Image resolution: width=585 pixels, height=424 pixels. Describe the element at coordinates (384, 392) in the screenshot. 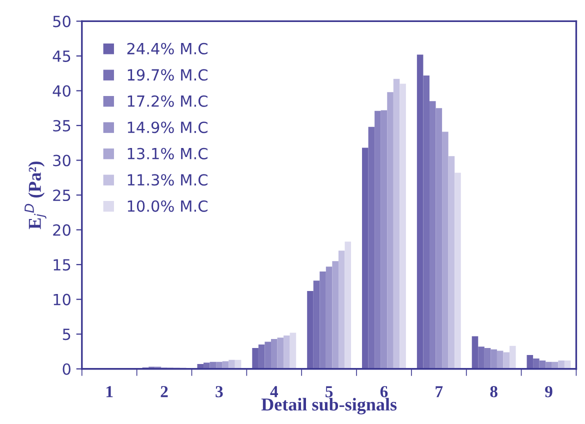

I see `x-tick-label: 6` at that location.